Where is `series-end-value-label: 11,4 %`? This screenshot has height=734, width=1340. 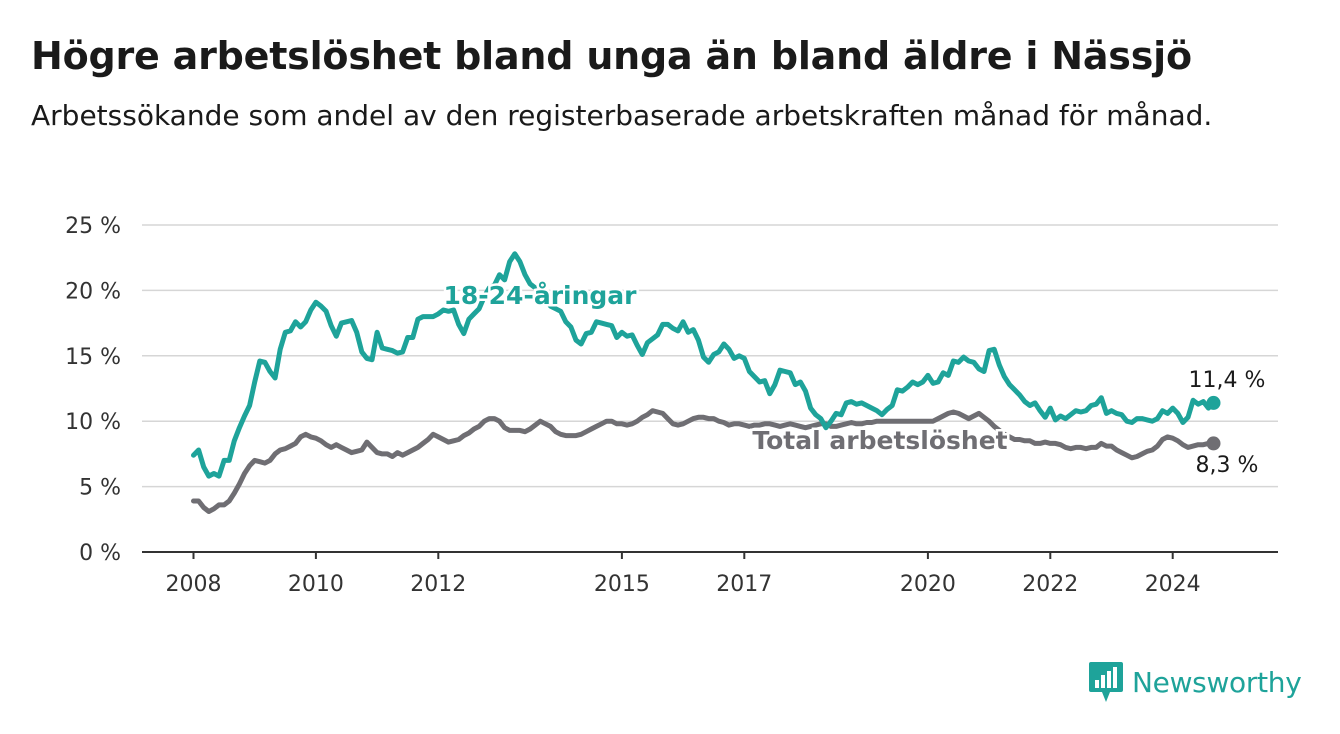
series-end-value-label: 11,4 % is located at coordinates (1227, 380).